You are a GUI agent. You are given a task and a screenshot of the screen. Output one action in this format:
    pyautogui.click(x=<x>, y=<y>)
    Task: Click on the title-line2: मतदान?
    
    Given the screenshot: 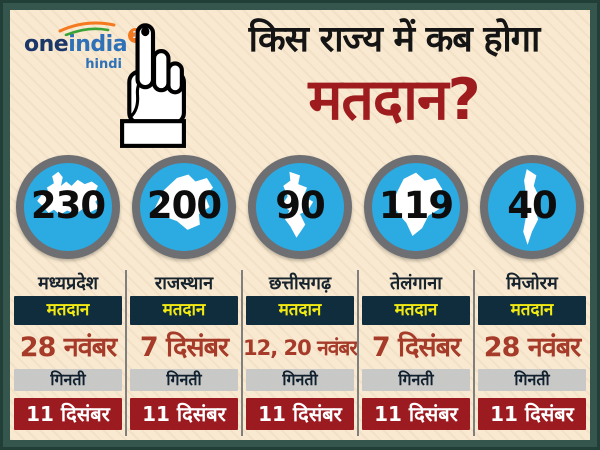 What is the action you would take?
    pyautogui.click(x=394, y=100)
    